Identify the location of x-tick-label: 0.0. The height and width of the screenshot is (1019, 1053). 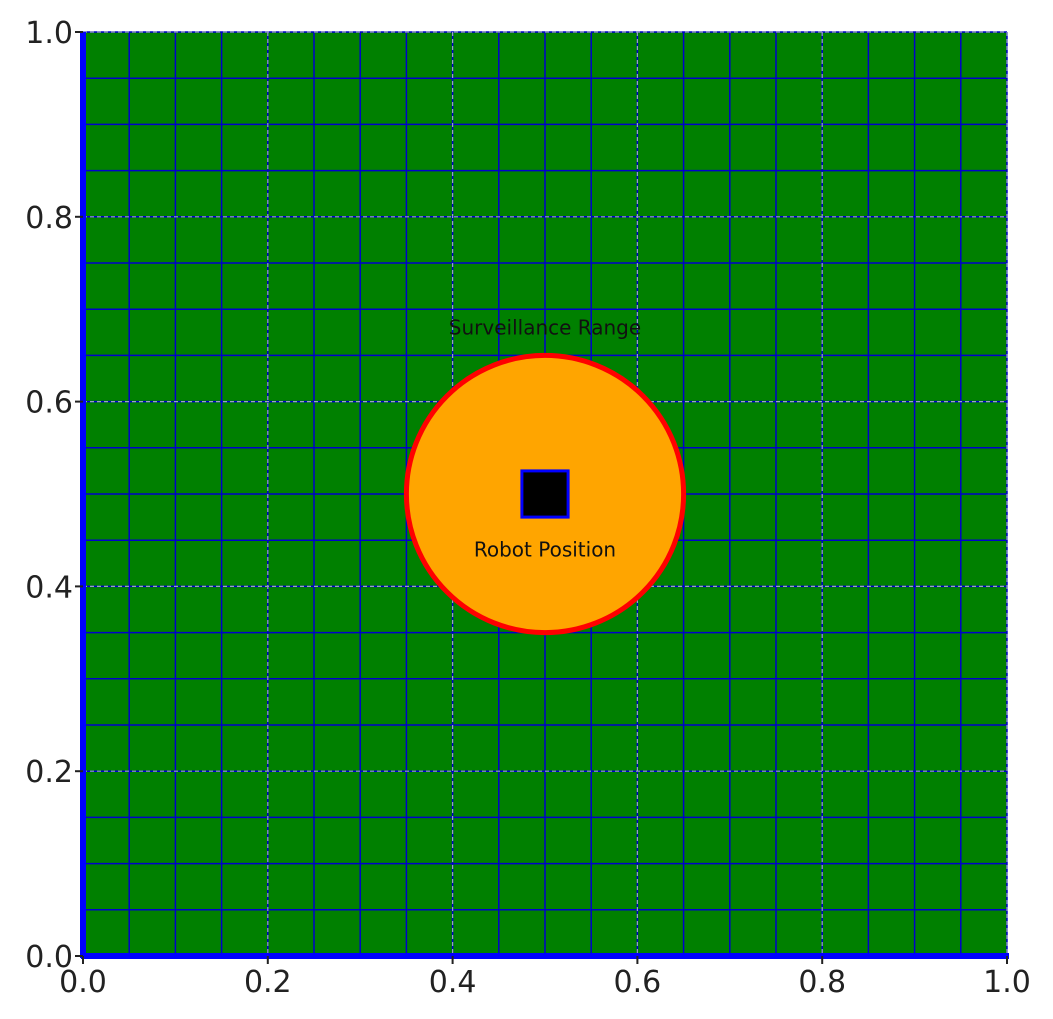
(83, 982).